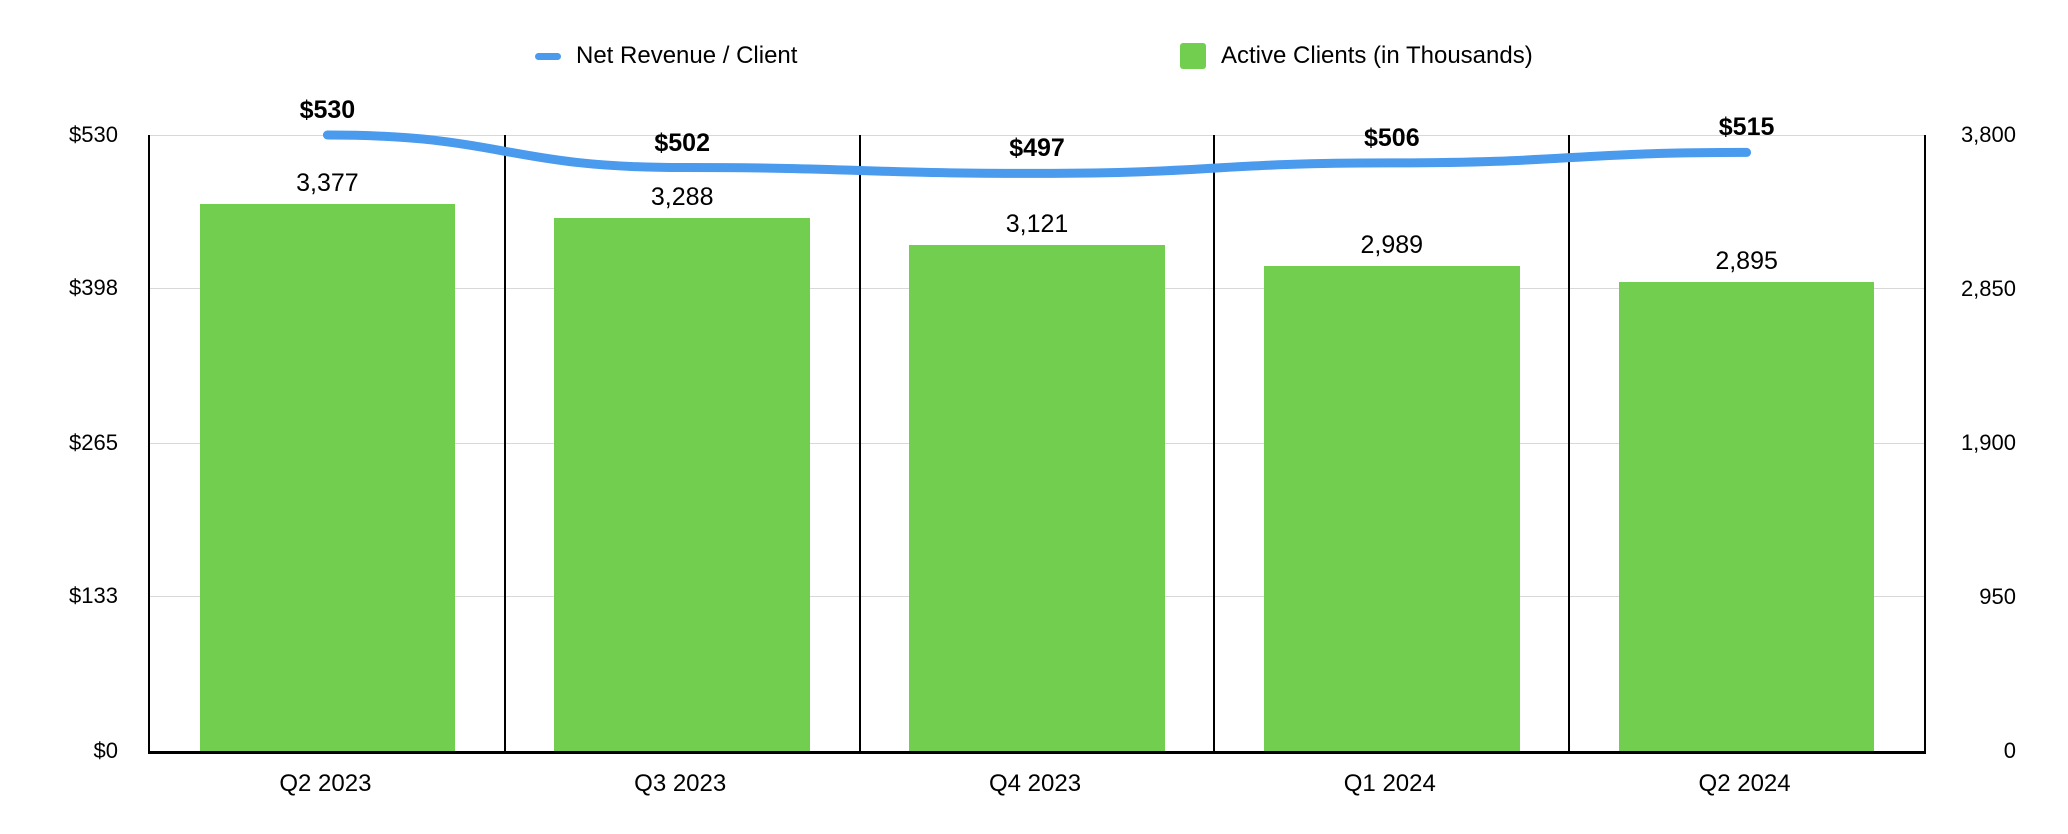 This screenshot has width=2068, height=834. What do you see at coordinates (327, 182) in the screenshot?
I see `bar-value-label: 3,377` at bounding box center [327, 182].